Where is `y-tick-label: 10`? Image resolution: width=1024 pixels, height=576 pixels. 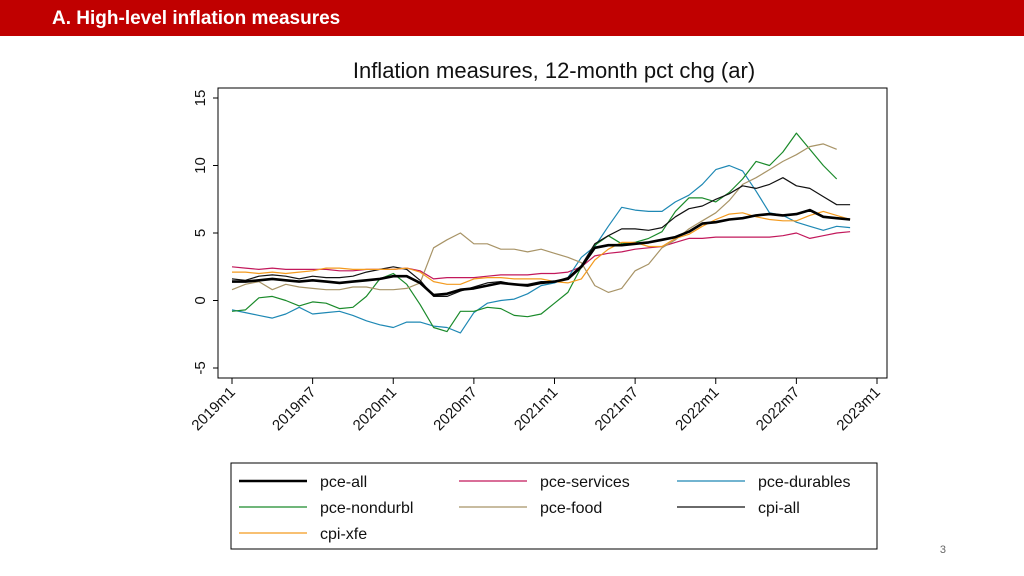 y-tick-label: 10 is located at coordinates (200, 165).